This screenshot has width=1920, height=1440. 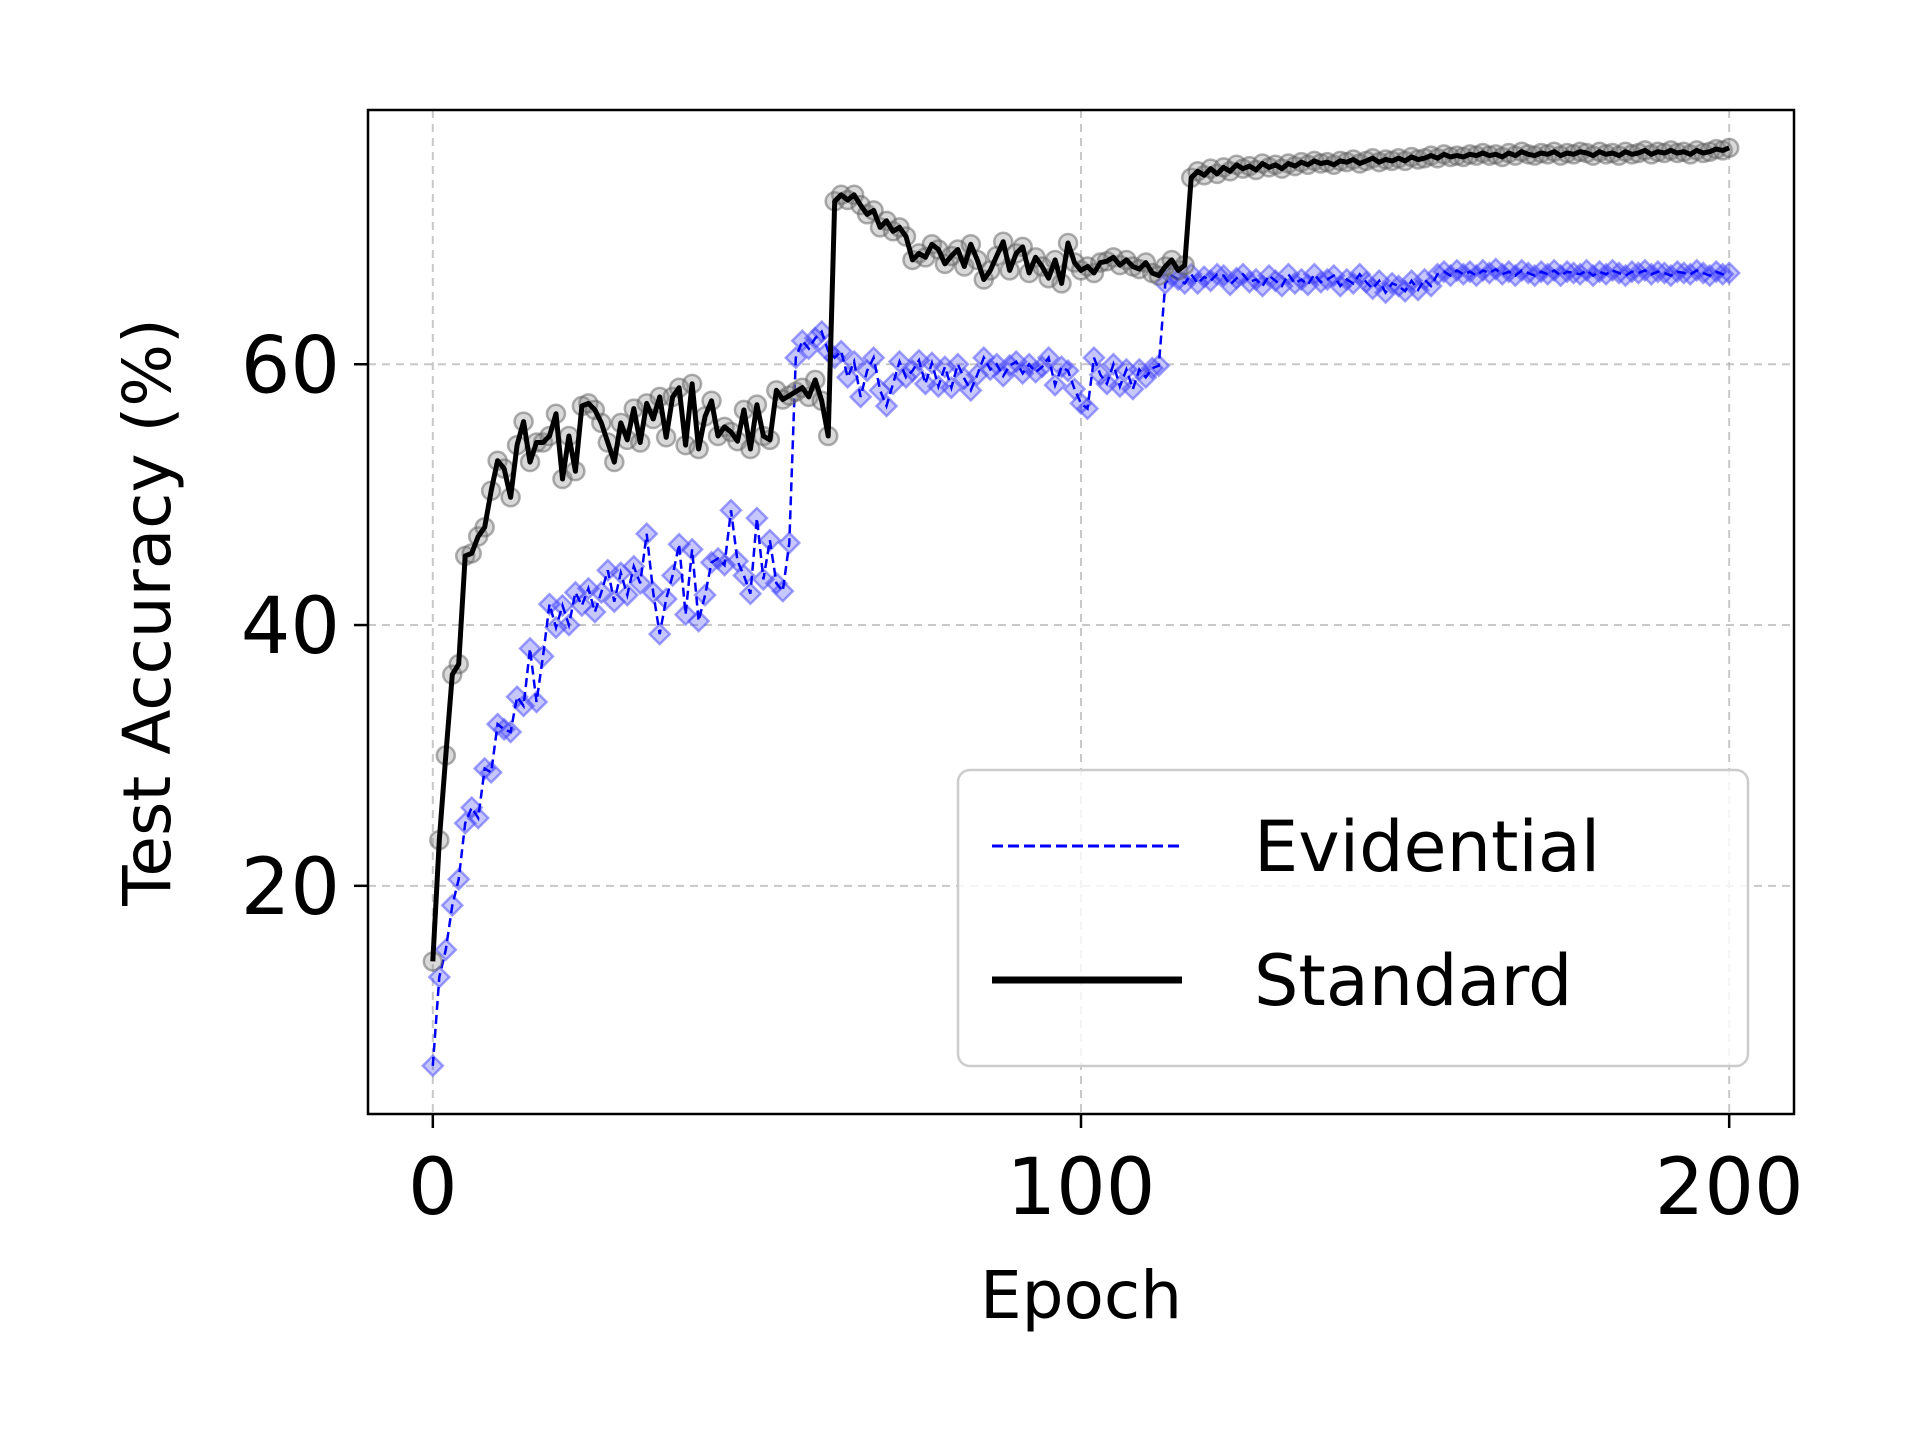 What do you see at coordinates (1729, 1188) in the screenshot?
I see `x-tick-label: 200` at bounding box center [1729, 1188].